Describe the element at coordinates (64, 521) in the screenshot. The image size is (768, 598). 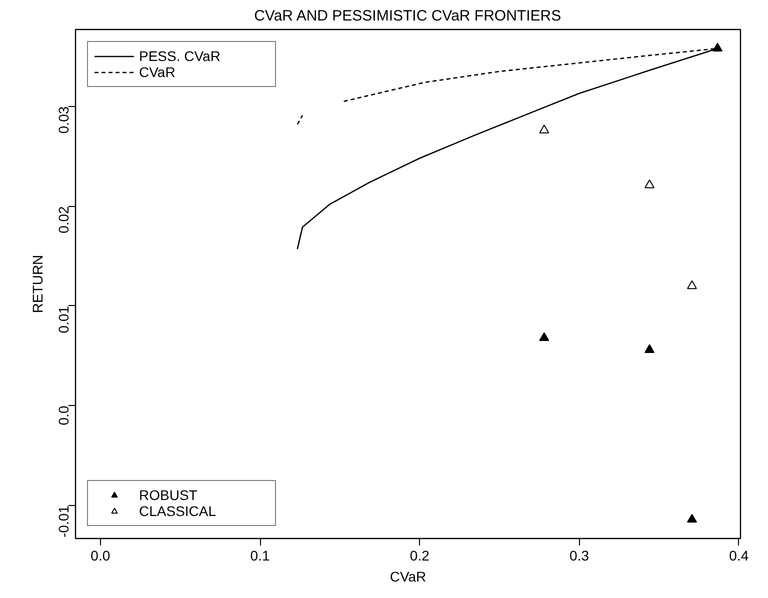
I see `y-tick-label: -0.01` at that location.